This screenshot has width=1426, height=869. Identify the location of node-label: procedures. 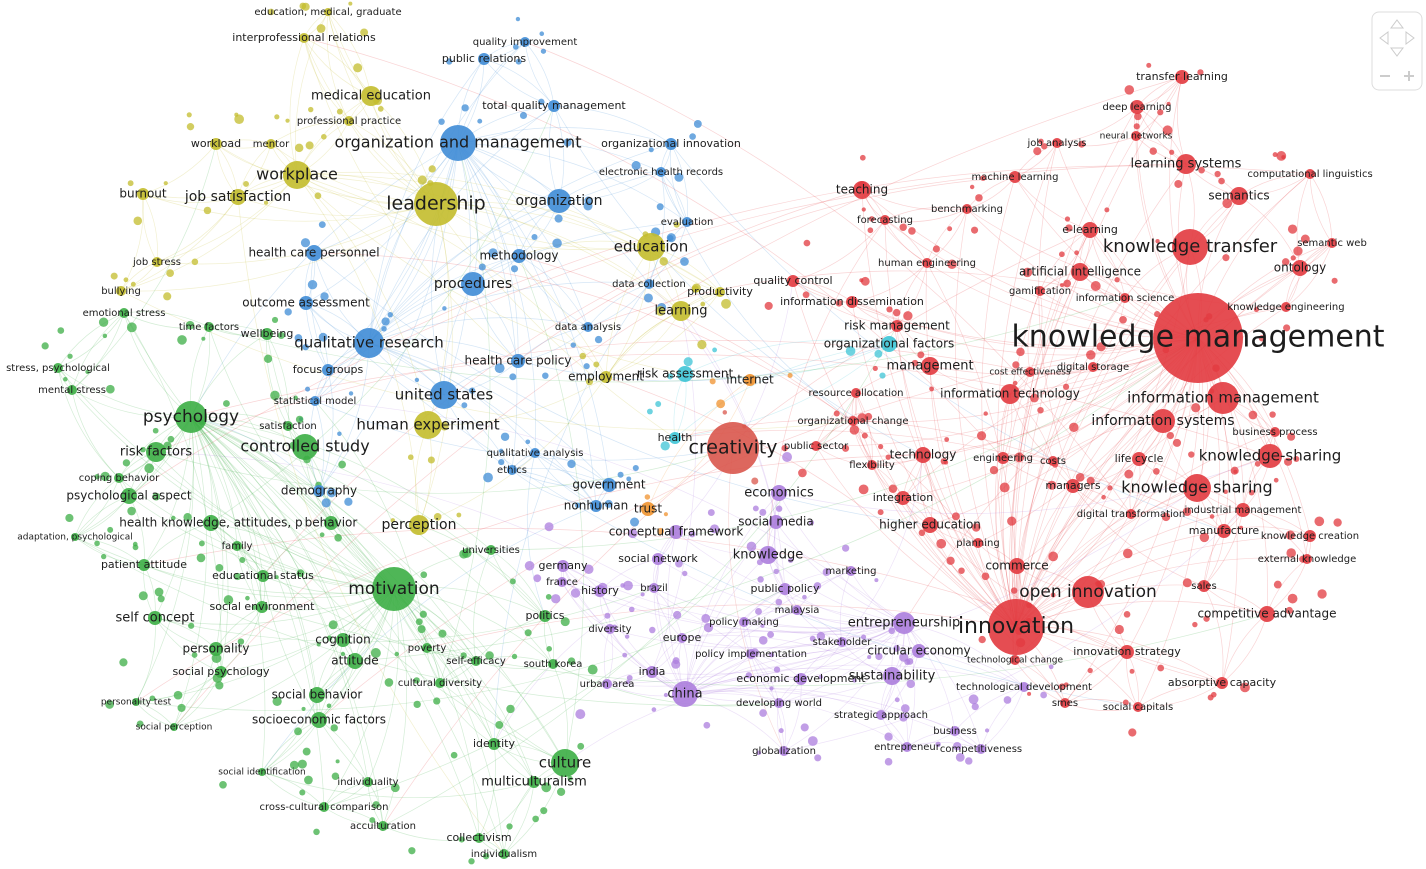
(473, 284).